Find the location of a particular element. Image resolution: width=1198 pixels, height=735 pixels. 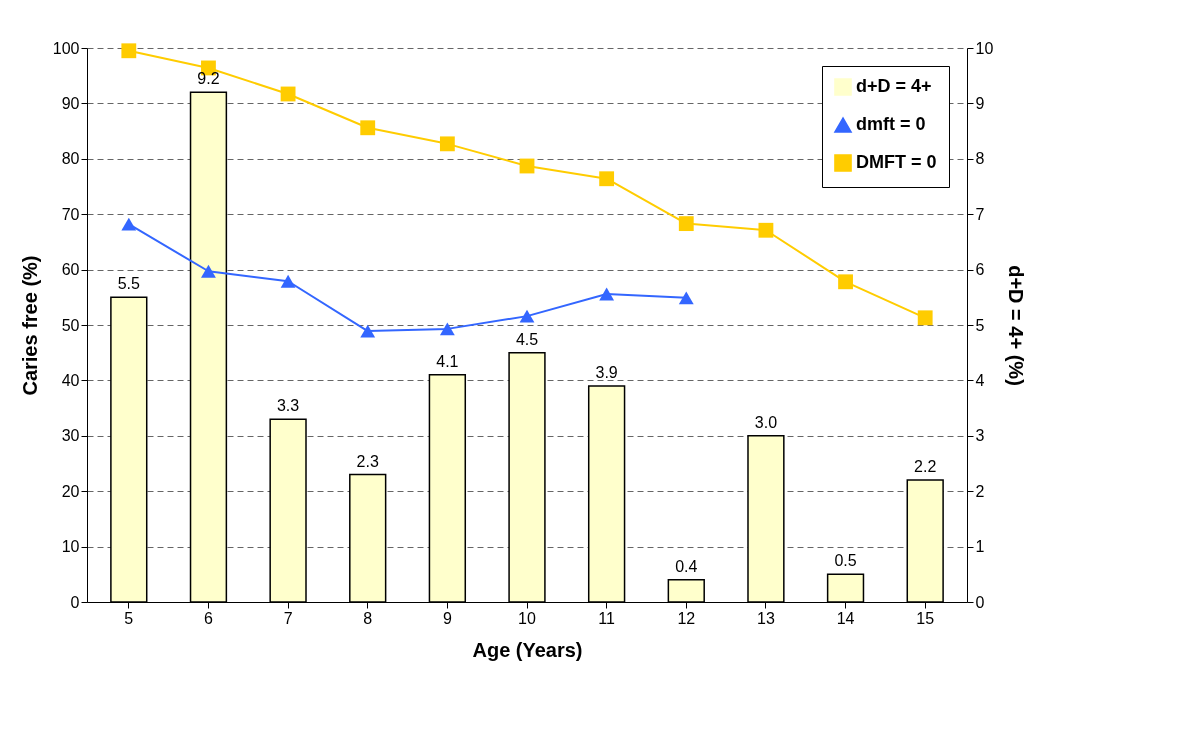

y-tick-label: 80 is located at coordinates (70, 159).